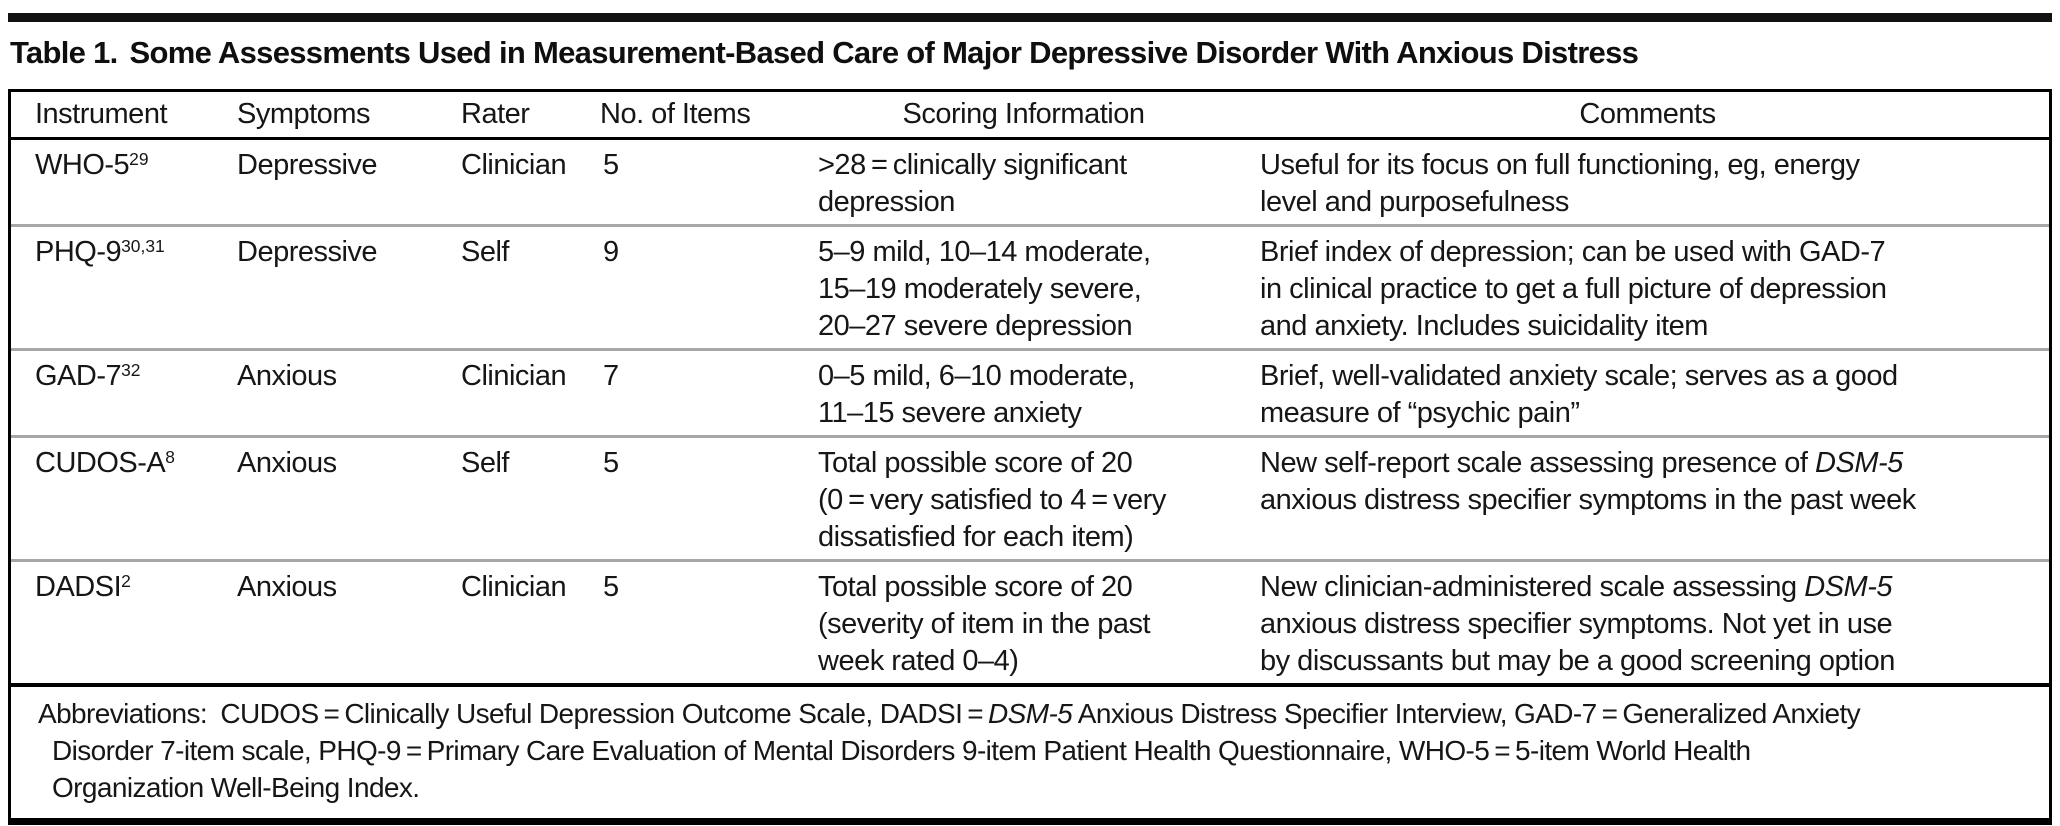  What do you see at coordinates (1023, 116) in the screenshot?
I see `column-header-scoring: Scoring Information` at bounding box center [1023, 116].